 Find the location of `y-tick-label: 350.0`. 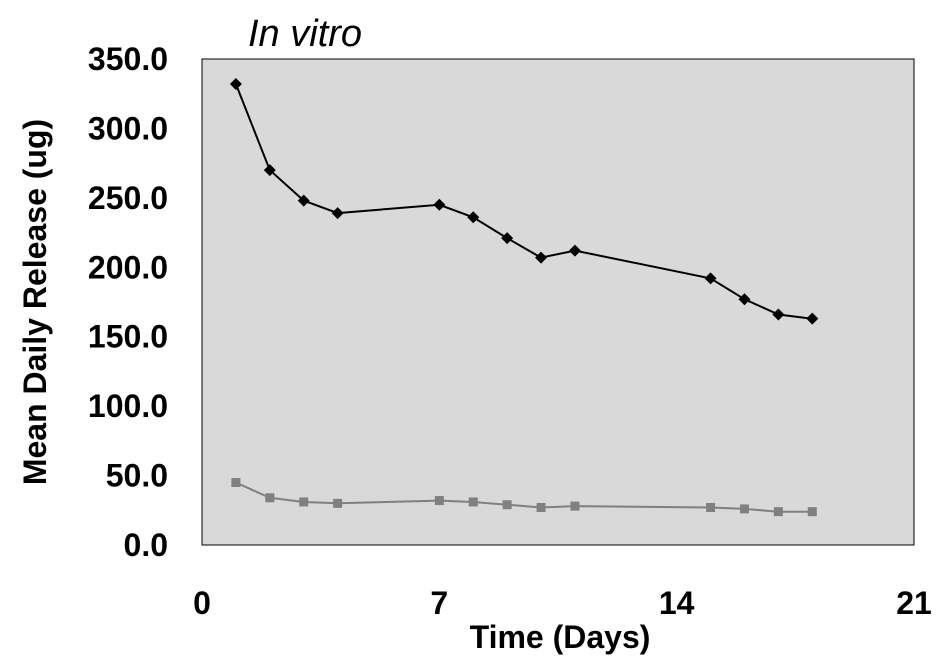

y-tick-label: 350.0 is located at coordinates (128, 59).